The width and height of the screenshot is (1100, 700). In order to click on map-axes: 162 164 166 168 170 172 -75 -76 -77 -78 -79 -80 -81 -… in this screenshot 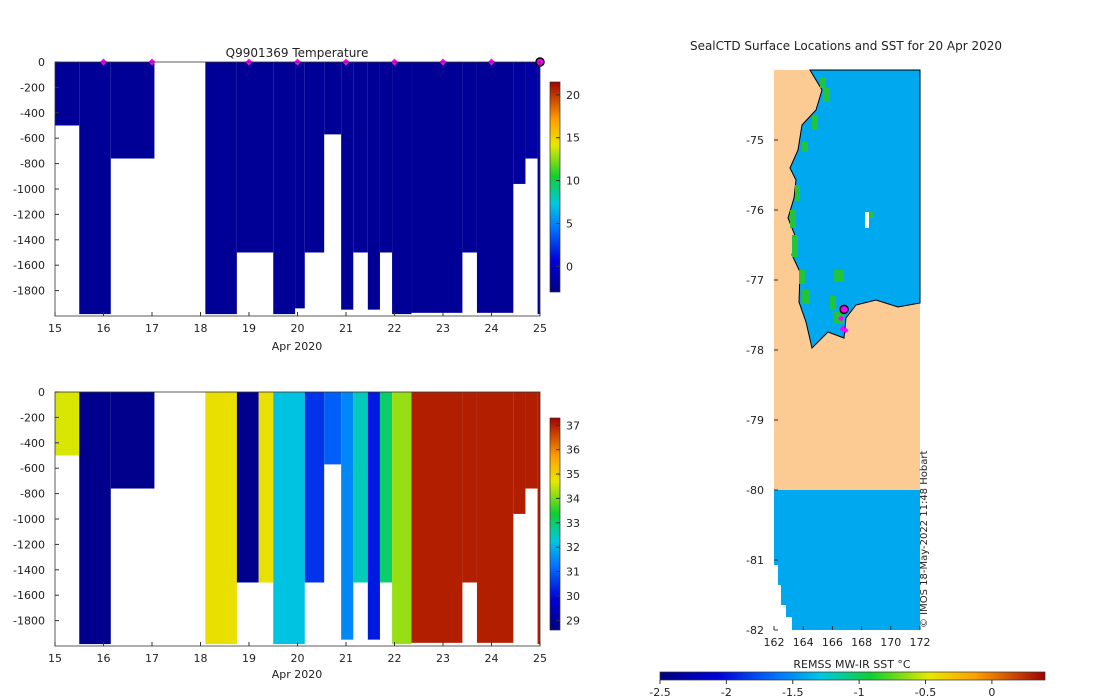, I will do `click(838, 391)`.